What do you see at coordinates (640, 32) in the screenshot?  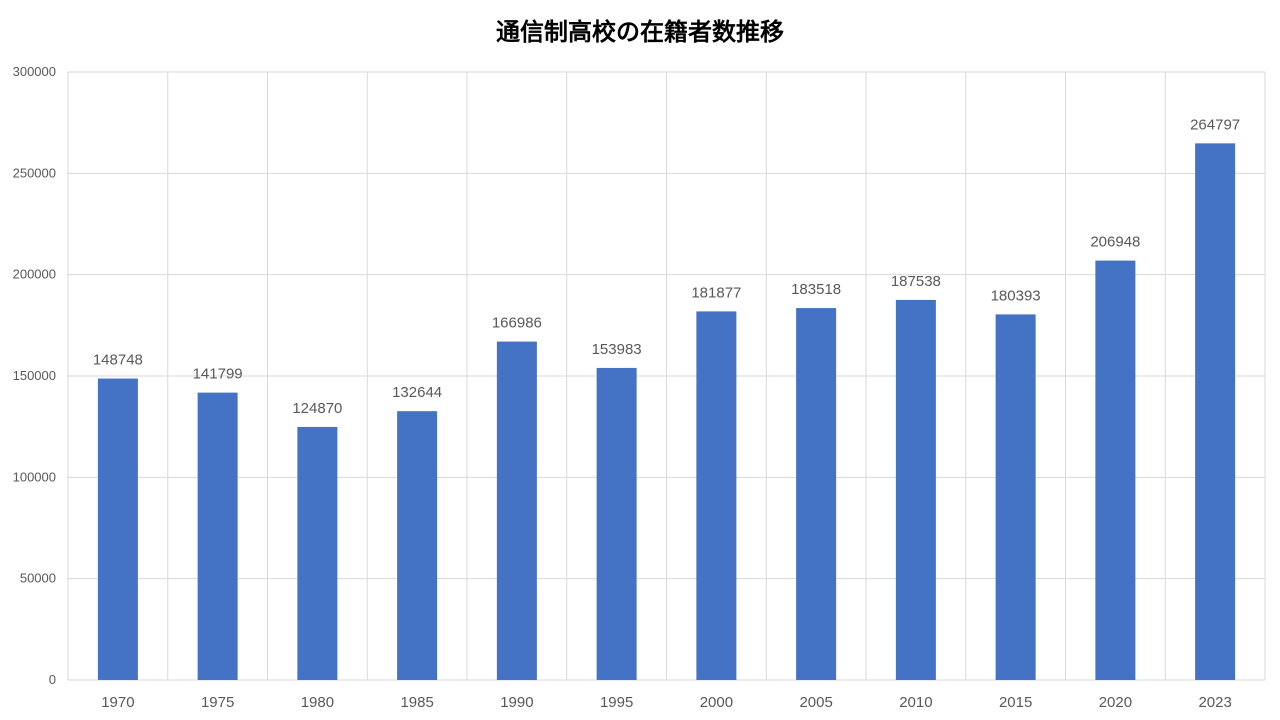 I see `chart-title: 通信制高校の在籍者数推移` at bounding box center [640, 32].